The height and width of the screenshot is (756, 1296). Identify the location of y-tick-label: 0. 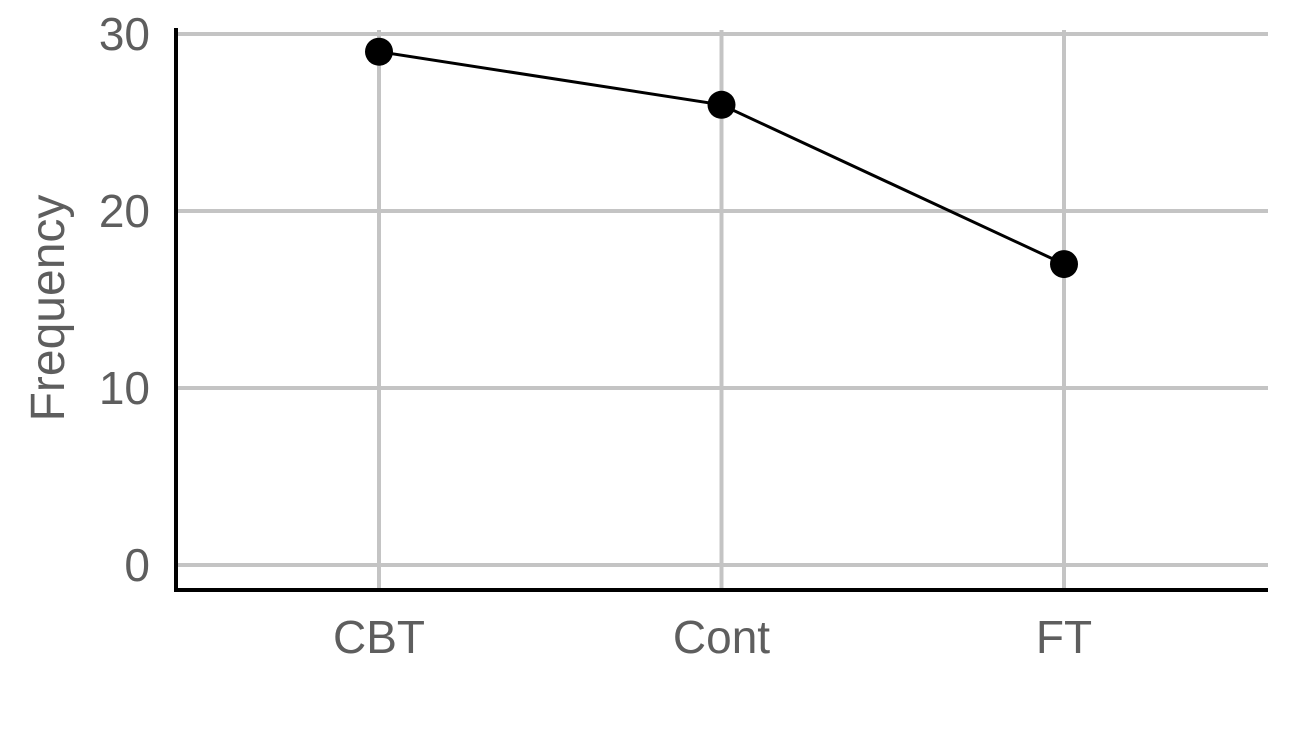
(137, 565).